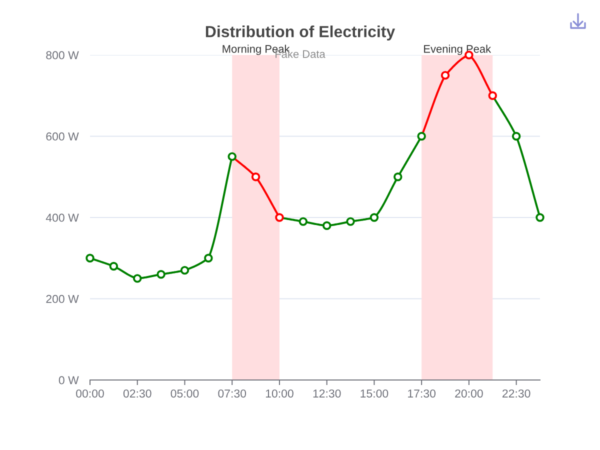  Describe the element at coordinates (327, 393) in the screenshot. I see `x-tick-label: 12:30` at that location.